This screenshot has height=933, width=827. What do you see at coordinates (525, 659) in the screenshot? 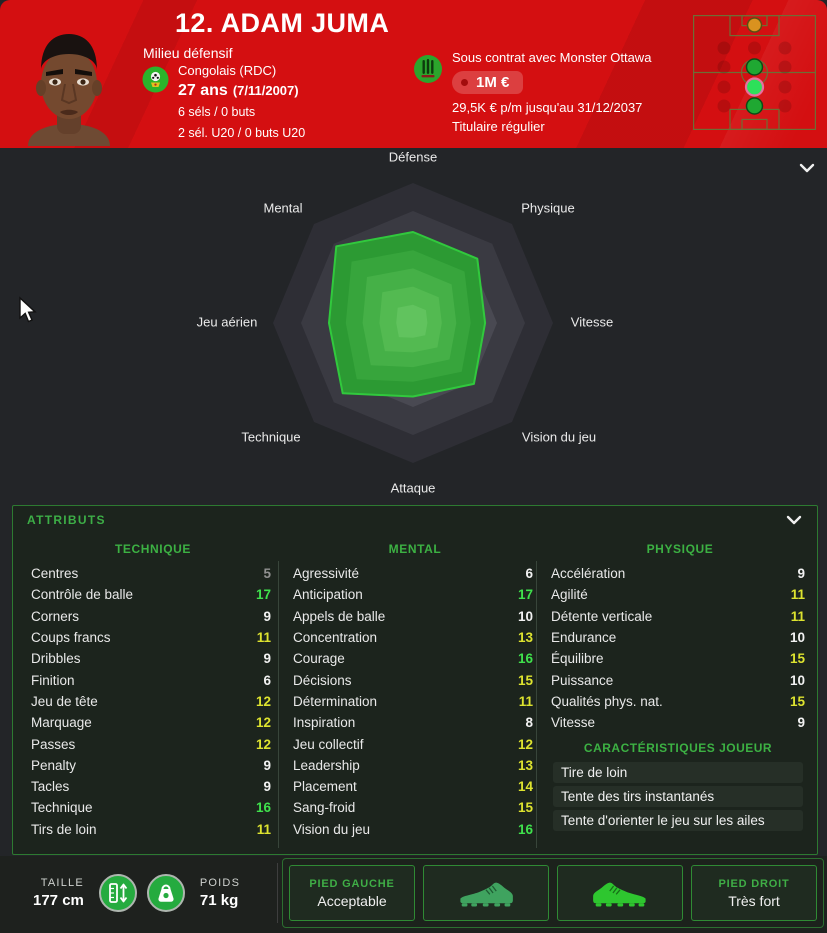
I see `attribute-value: 16` at bounding box center [525, 659].